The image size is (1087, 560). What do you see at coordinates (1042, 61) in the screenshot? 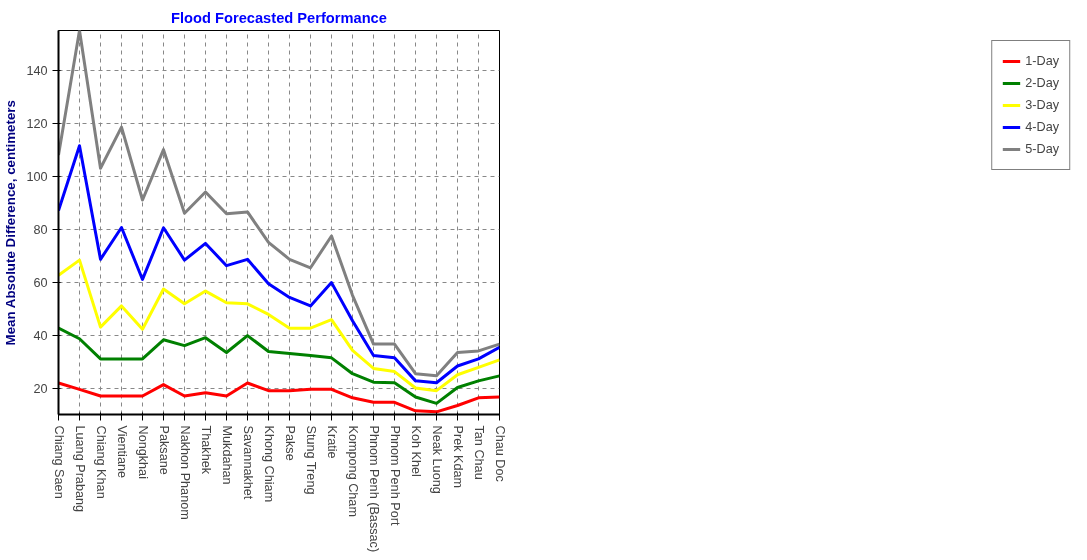
I see `legend-label: 1-Day` at bounding box center [1042, 61].